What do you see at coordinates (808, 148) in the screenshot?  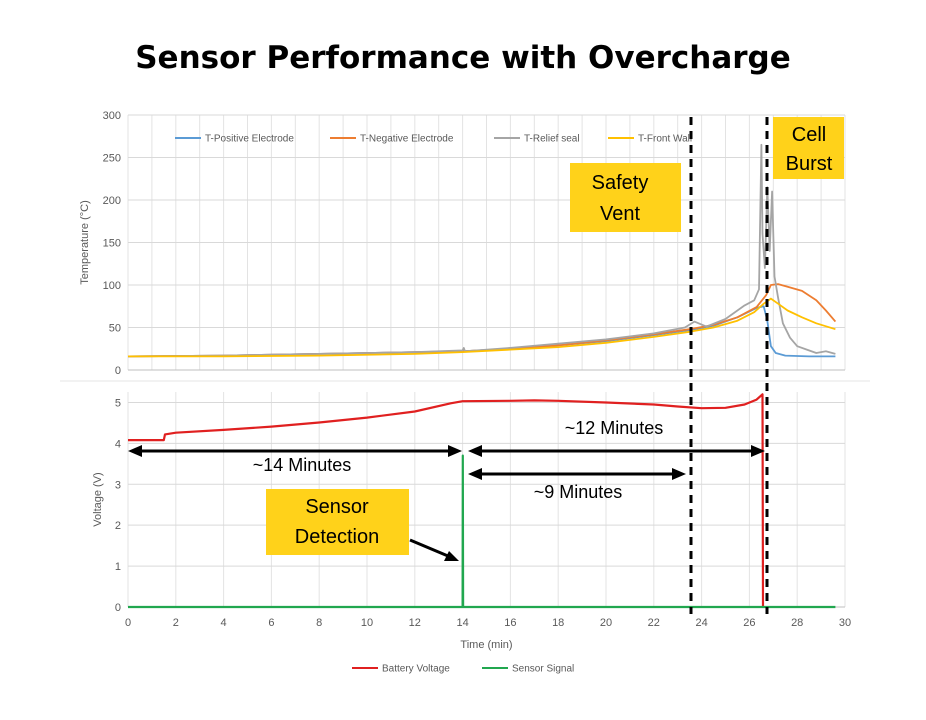 I see `cell-burst-callout` at bounding box center [808, 148].